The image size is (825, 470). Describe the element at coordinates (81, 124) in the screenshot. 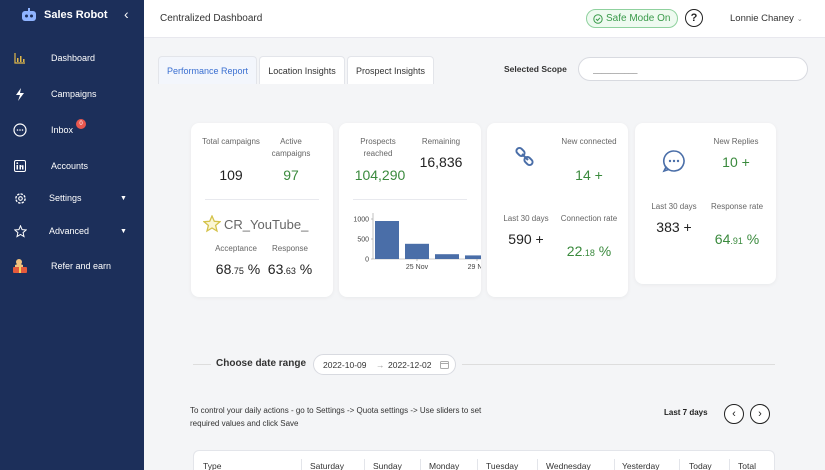

I see `inbox-badge: 0` at that location.